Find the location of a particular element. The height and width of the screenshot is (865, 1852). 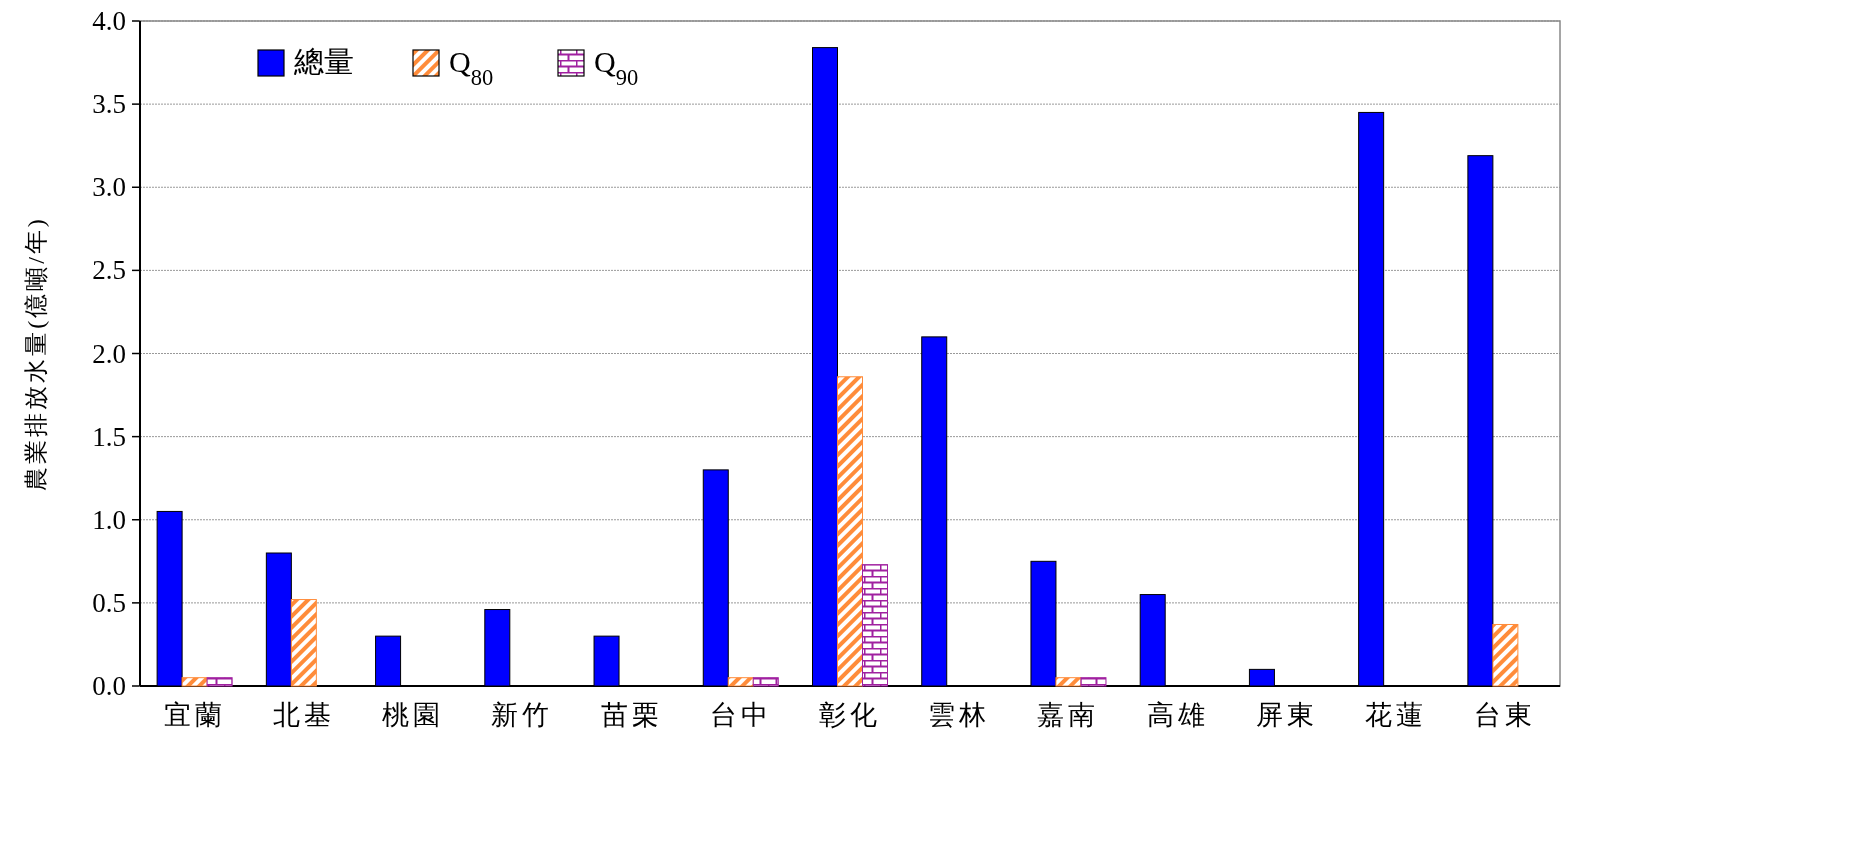

y-tick-label: 0.5 is located at coordinates (109, 602).